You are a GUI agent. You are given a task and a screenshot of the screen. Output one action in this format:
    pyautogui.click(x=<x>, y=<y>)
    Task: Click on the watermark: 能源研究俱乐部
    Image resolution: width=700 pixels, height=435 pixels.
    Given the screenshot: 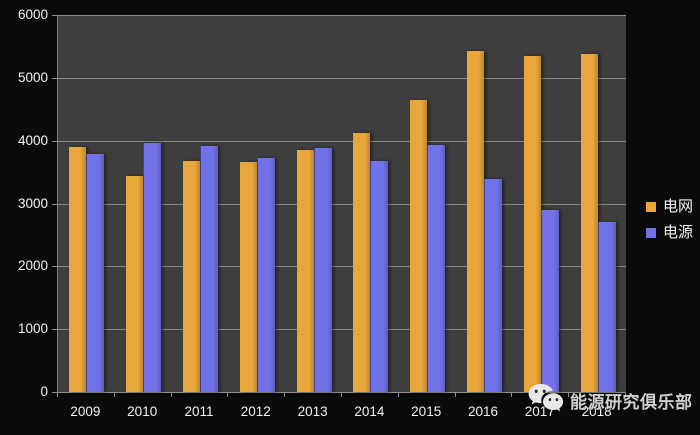 What is the action you would take?
    pyautogui.click(x=610, y=400)
    